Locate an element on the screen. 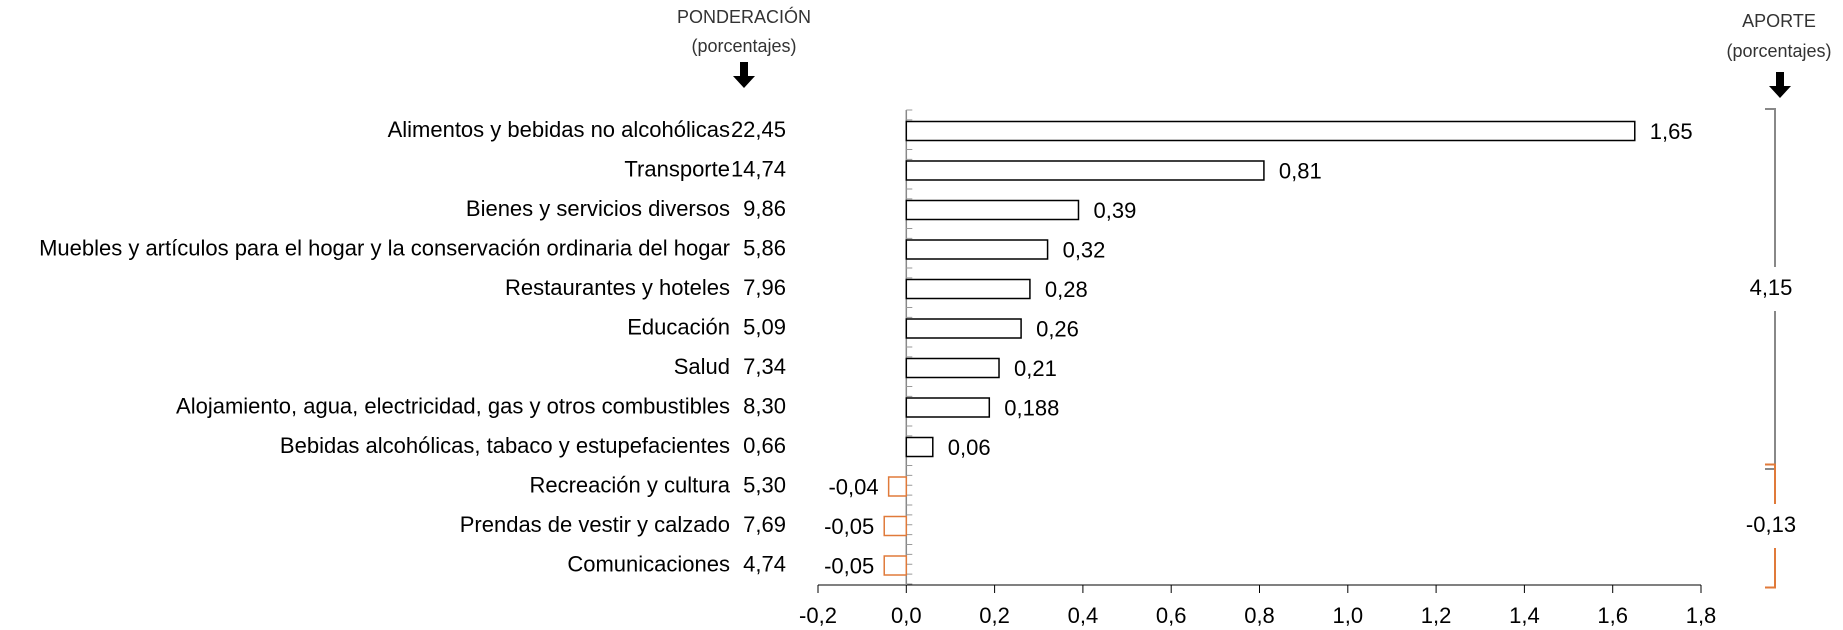 This screenshot has height=630, width=1843. bracket is located at coordinates (1770, 526).